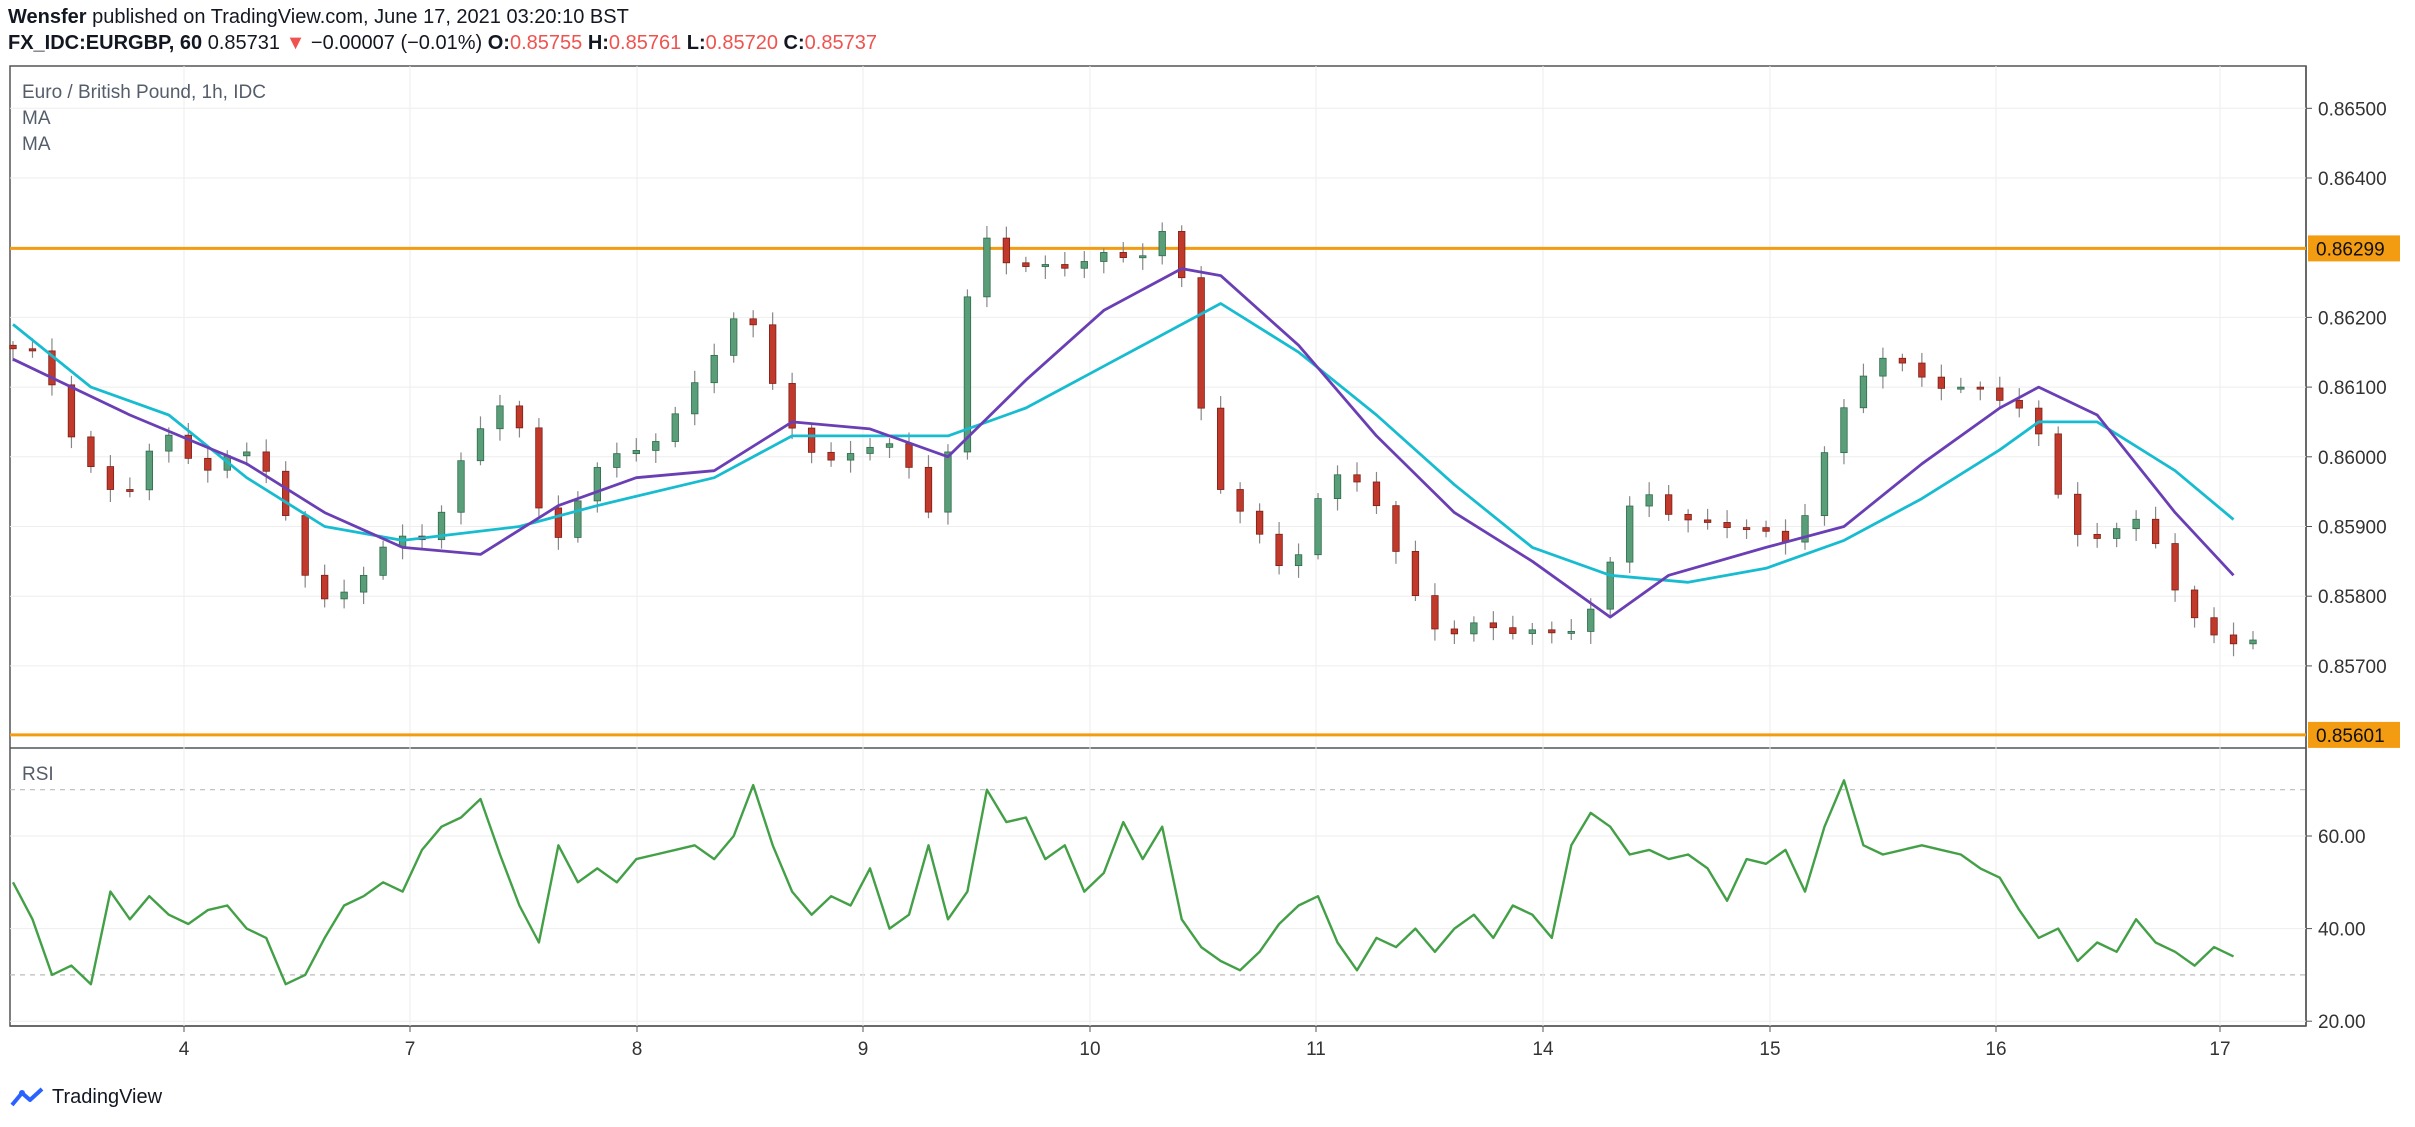 The width and height of the screenshot is (2415, 1127). What do you see at coordinates (396, 43) in the screenshot?
I see `price-change: −0.00007 (−0.01%)` at bounding box center [396, 43].